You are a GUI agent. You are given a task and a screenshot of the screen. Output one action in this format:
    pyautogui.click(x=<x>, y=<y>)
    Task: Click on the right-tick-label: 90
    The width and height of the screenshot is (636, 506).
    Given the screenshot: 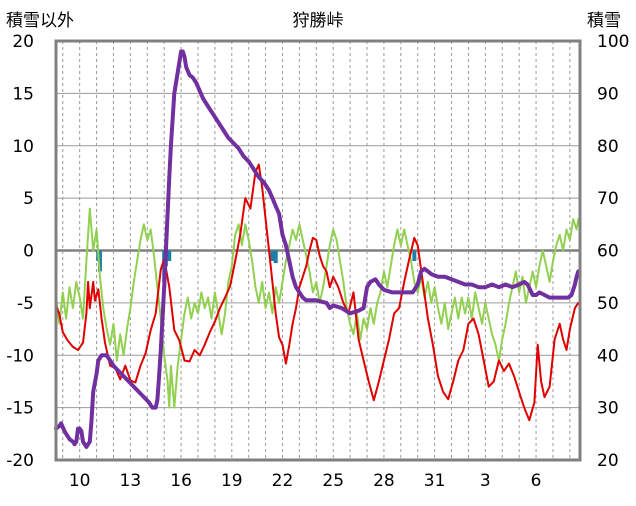 What is the action you would take?
    pyautogui.click(x=608, y=94)
    